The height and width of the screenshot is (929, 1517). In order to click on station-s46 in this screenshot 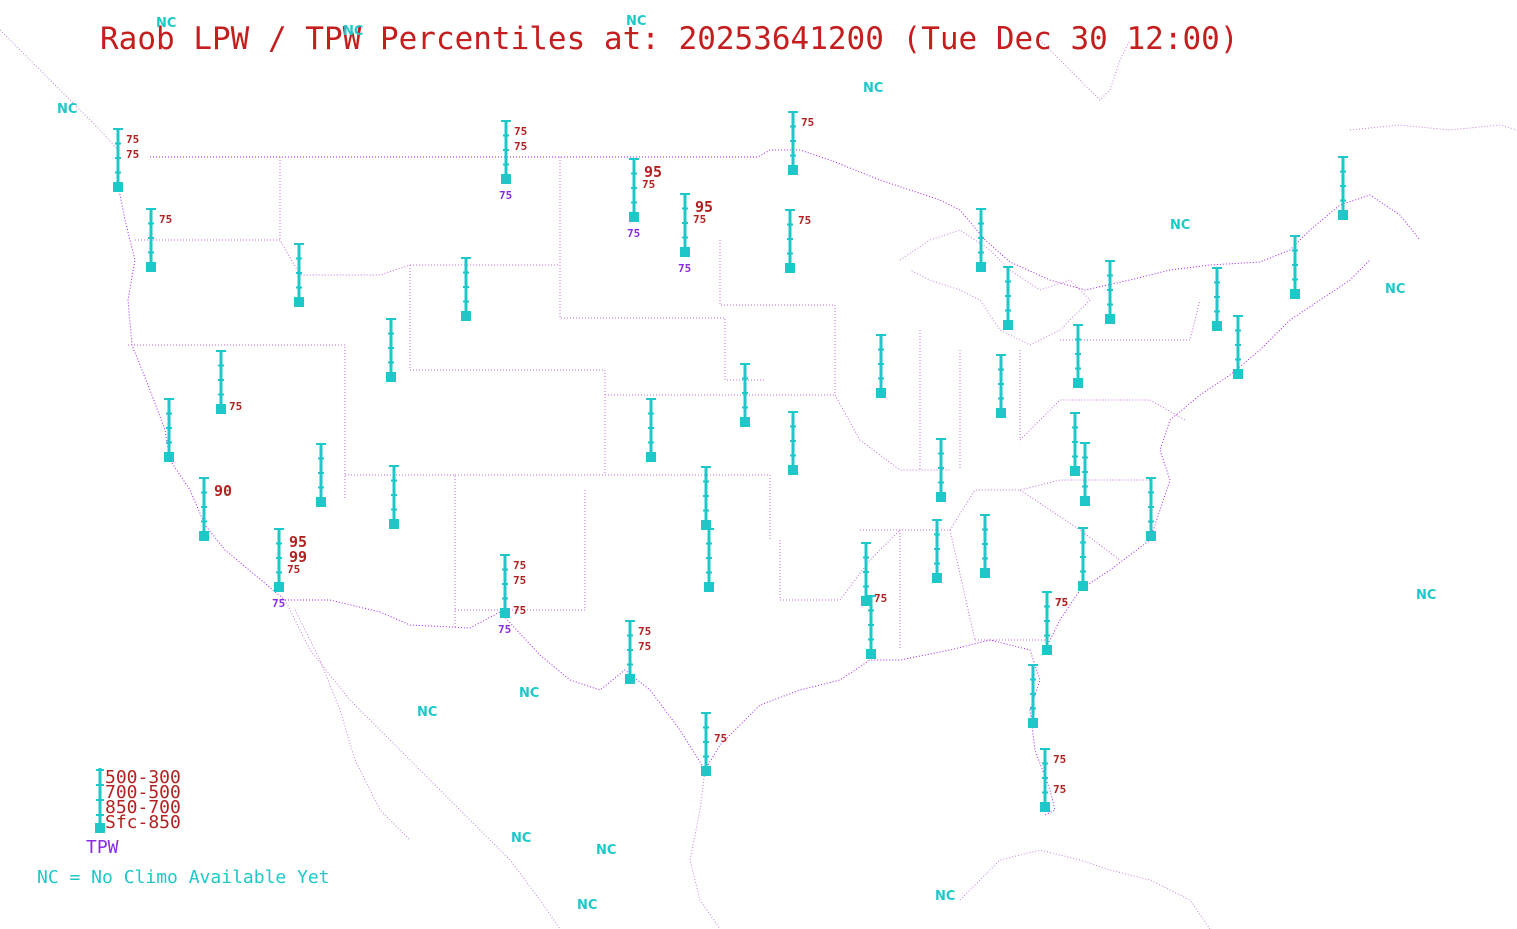, I will do `click(871, 627)`.